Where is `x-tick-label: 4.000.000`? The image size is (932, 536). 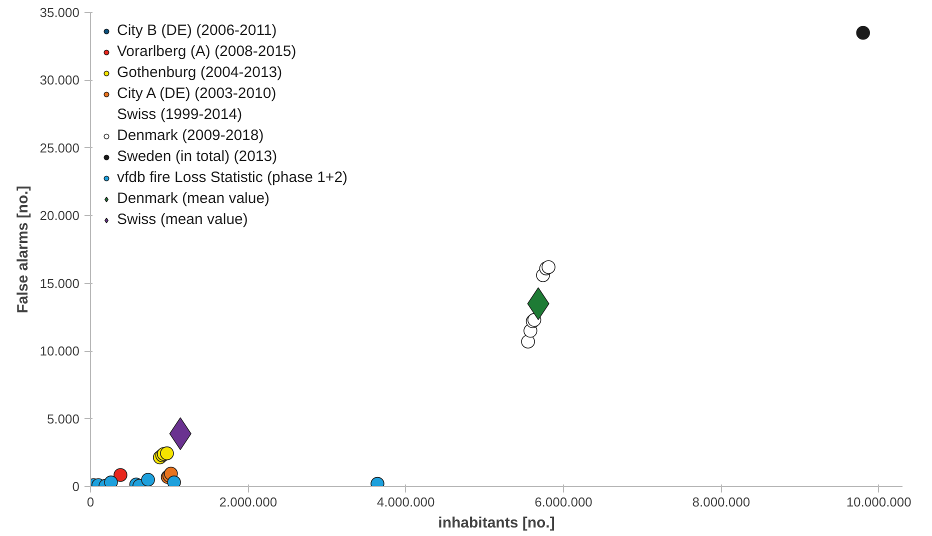 x-tick-label: 4.000.000 is located at coordinates (405, 502).